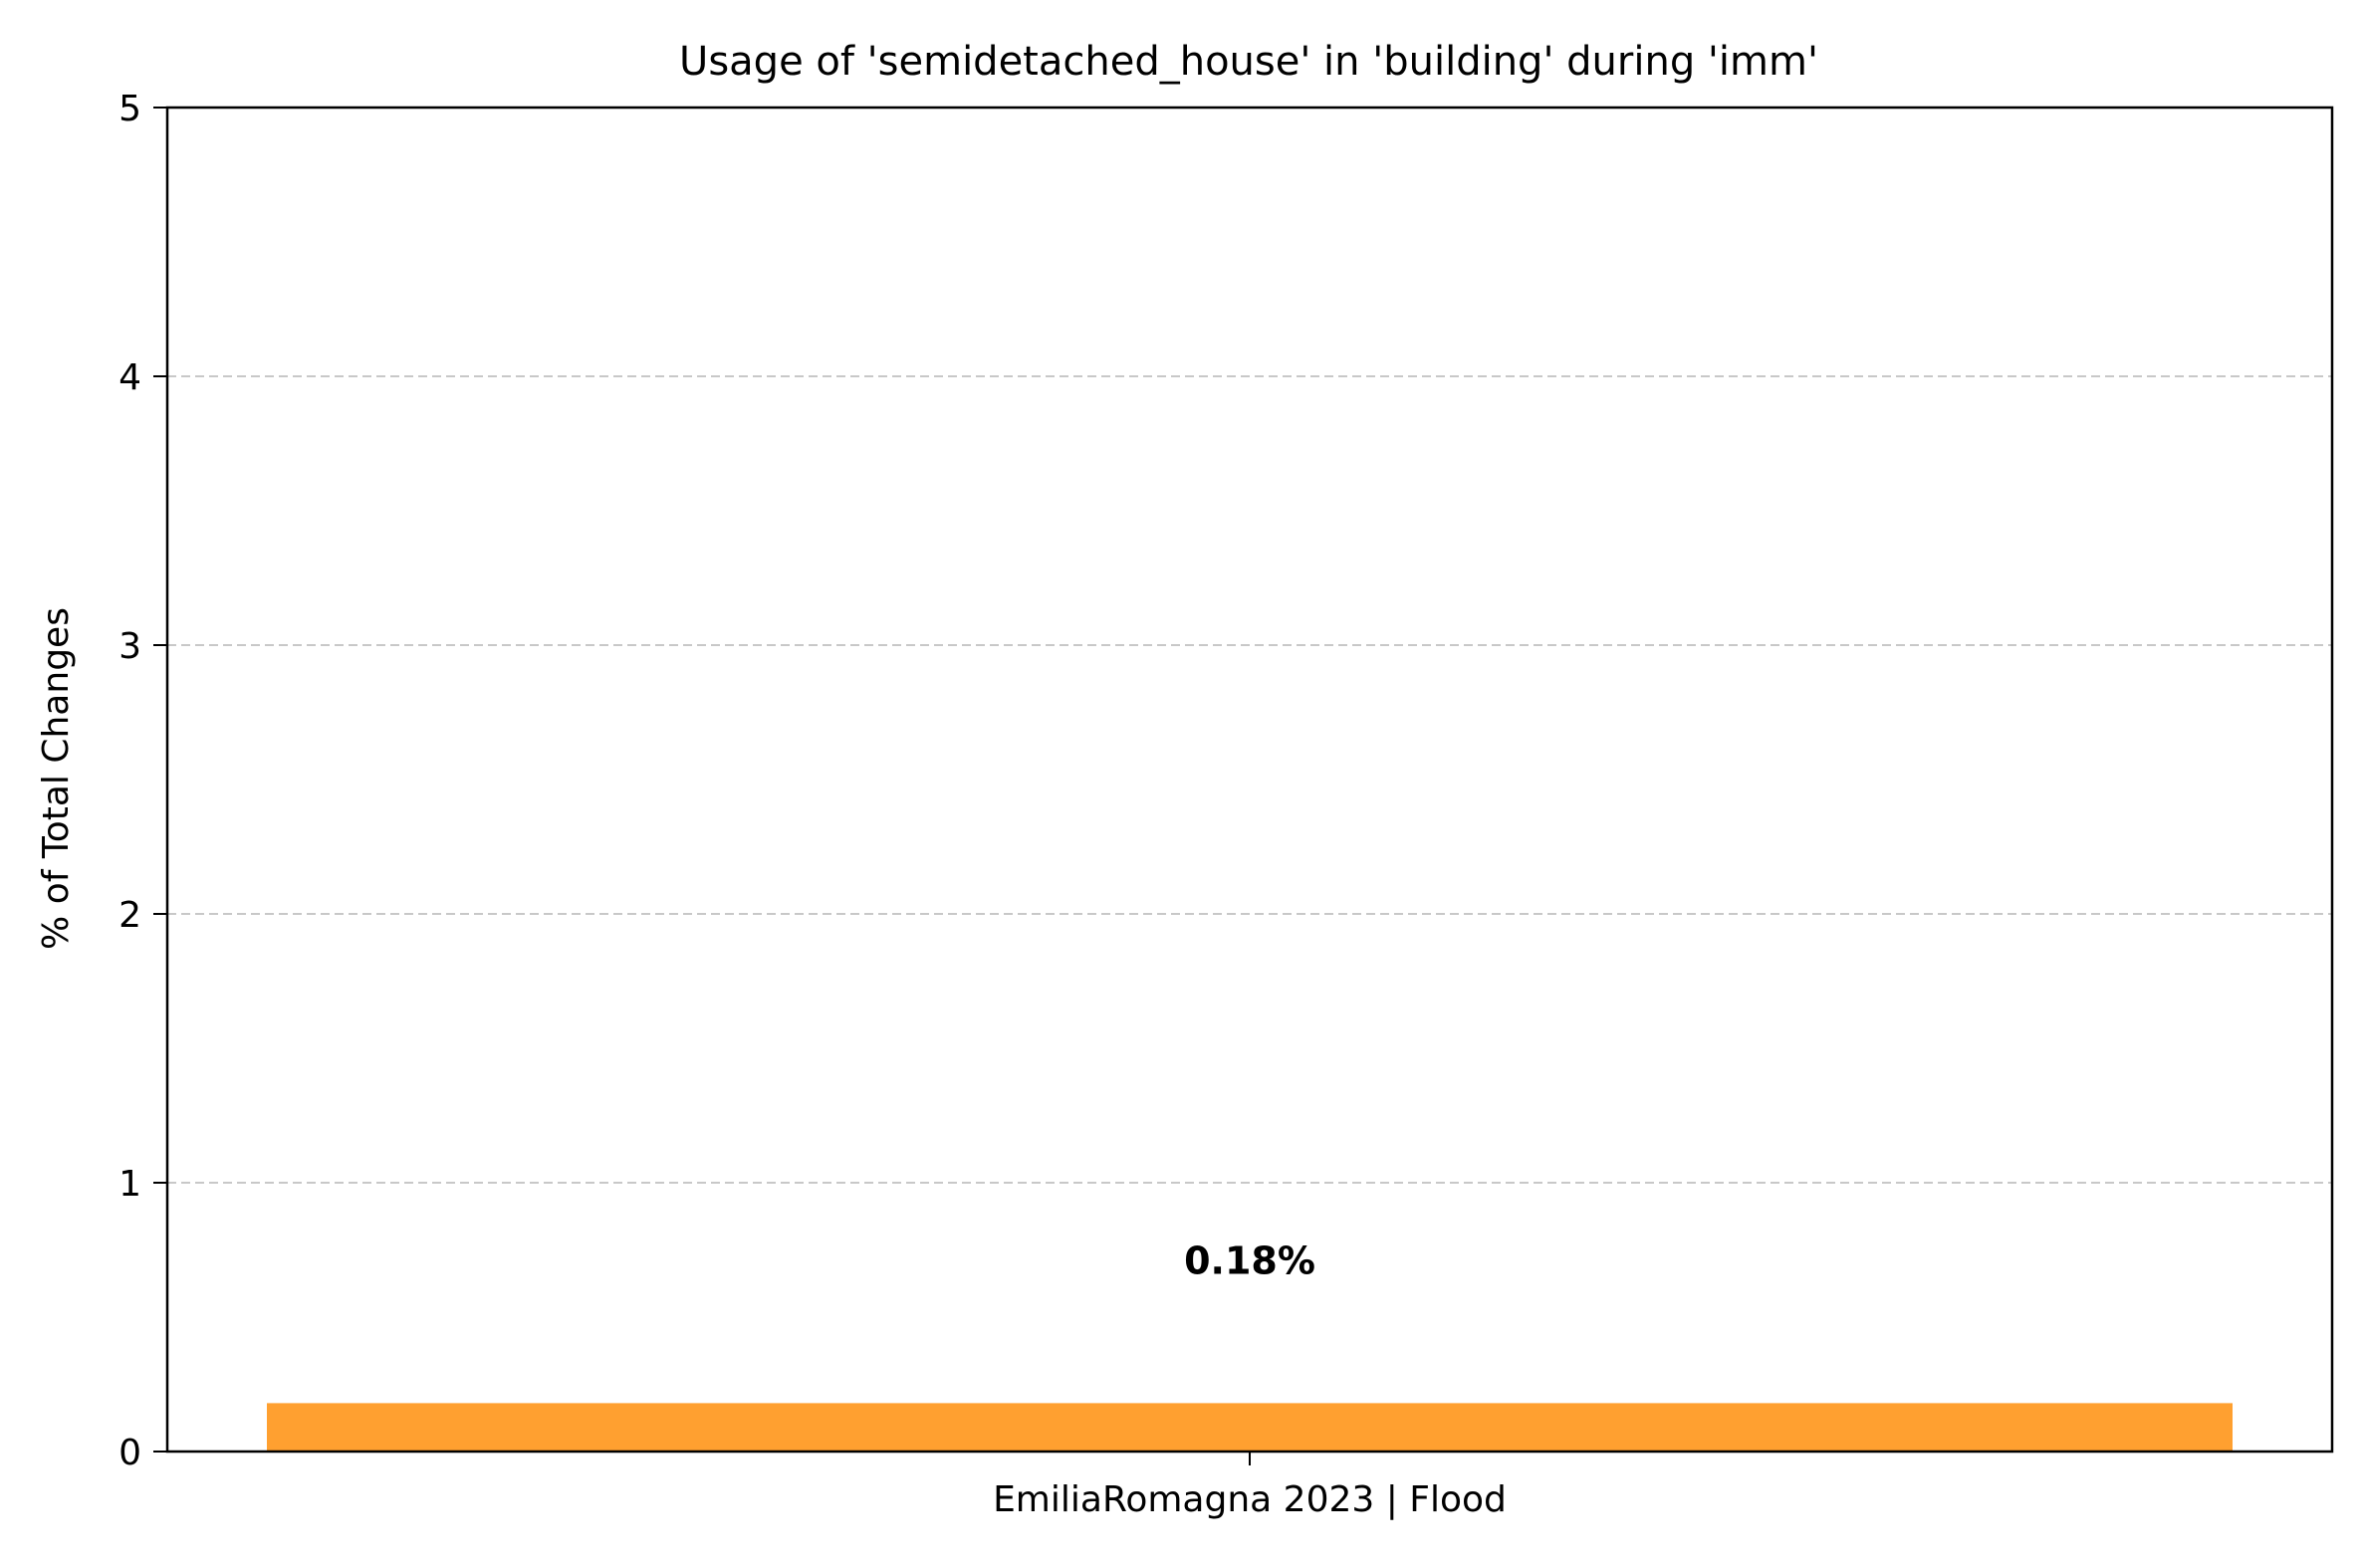  I want to click on bars, so click(1250, 1427).